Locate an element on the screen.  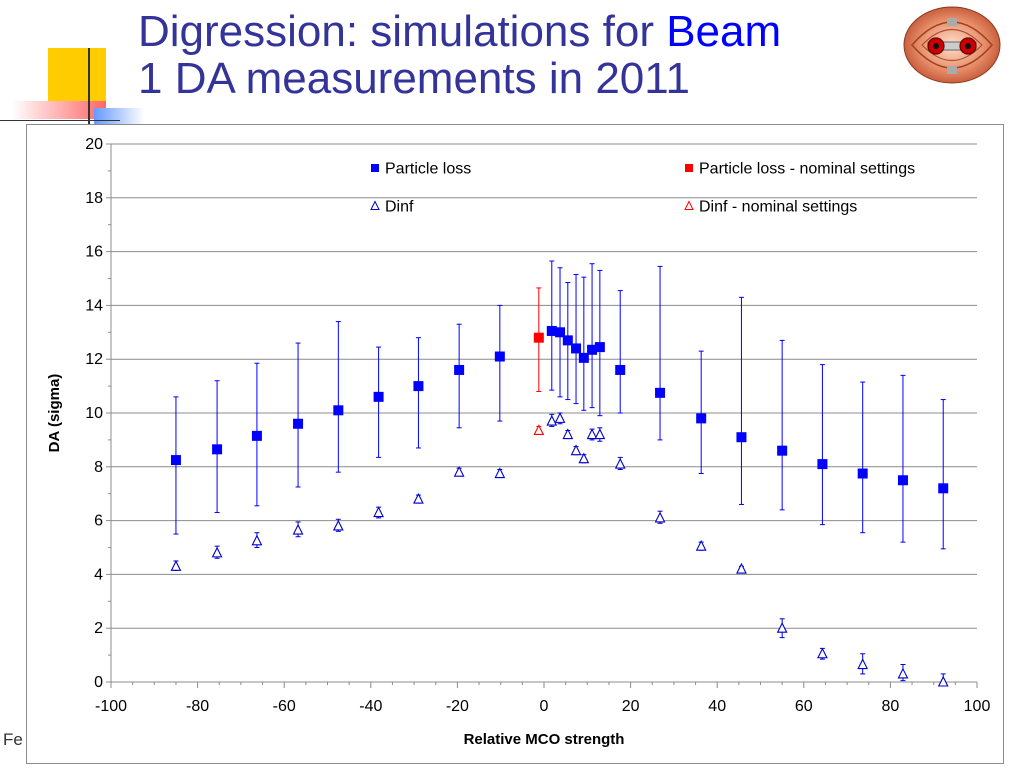
y-tick-label: 16 is located at coordinates (94, 252).